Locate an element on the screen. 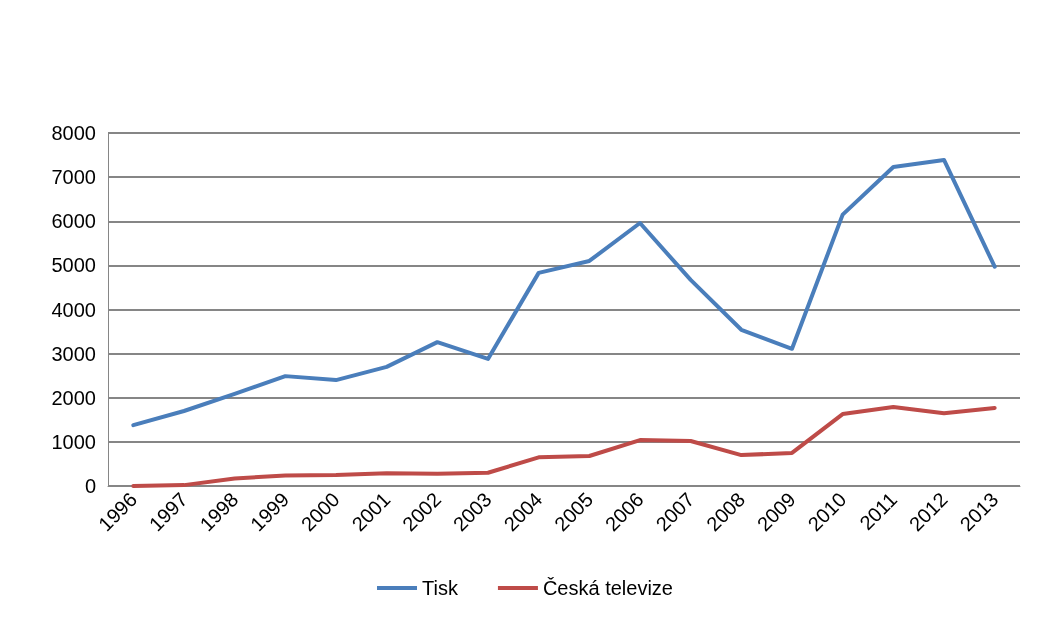 The width and height of the screenshot is (1050, 631). y-tick-label: 0 is located at coordinates (90, 486).